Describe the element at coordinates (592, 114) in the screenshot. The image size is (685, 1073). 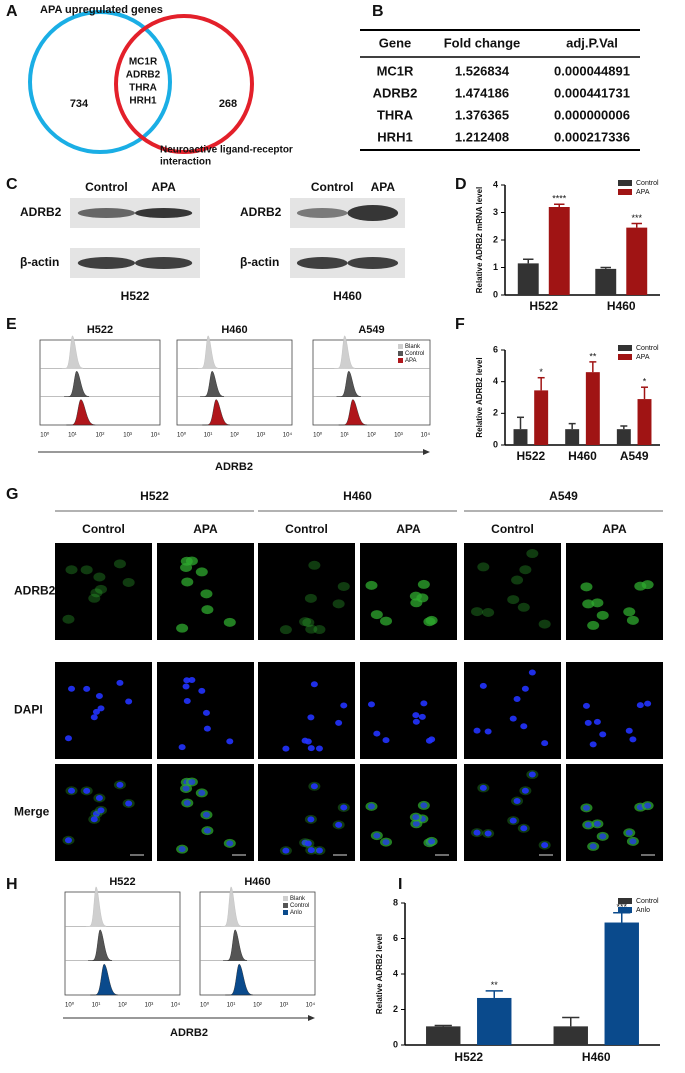
I see `table-cell: 0.000000006` at that location.